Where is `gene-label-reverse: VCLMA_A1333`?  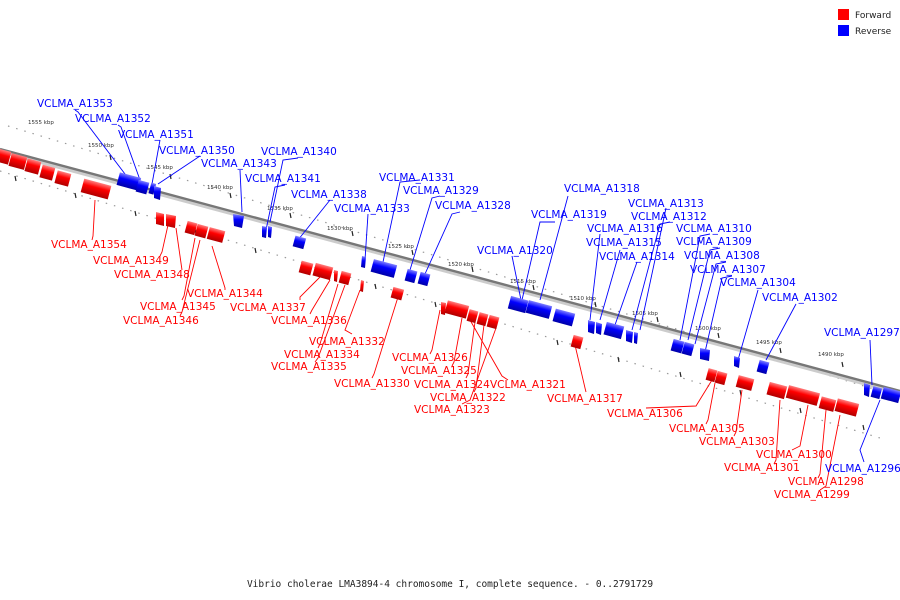 gene-label-reverse: VCLMA_A1333 is located at coordinates (372, 209).